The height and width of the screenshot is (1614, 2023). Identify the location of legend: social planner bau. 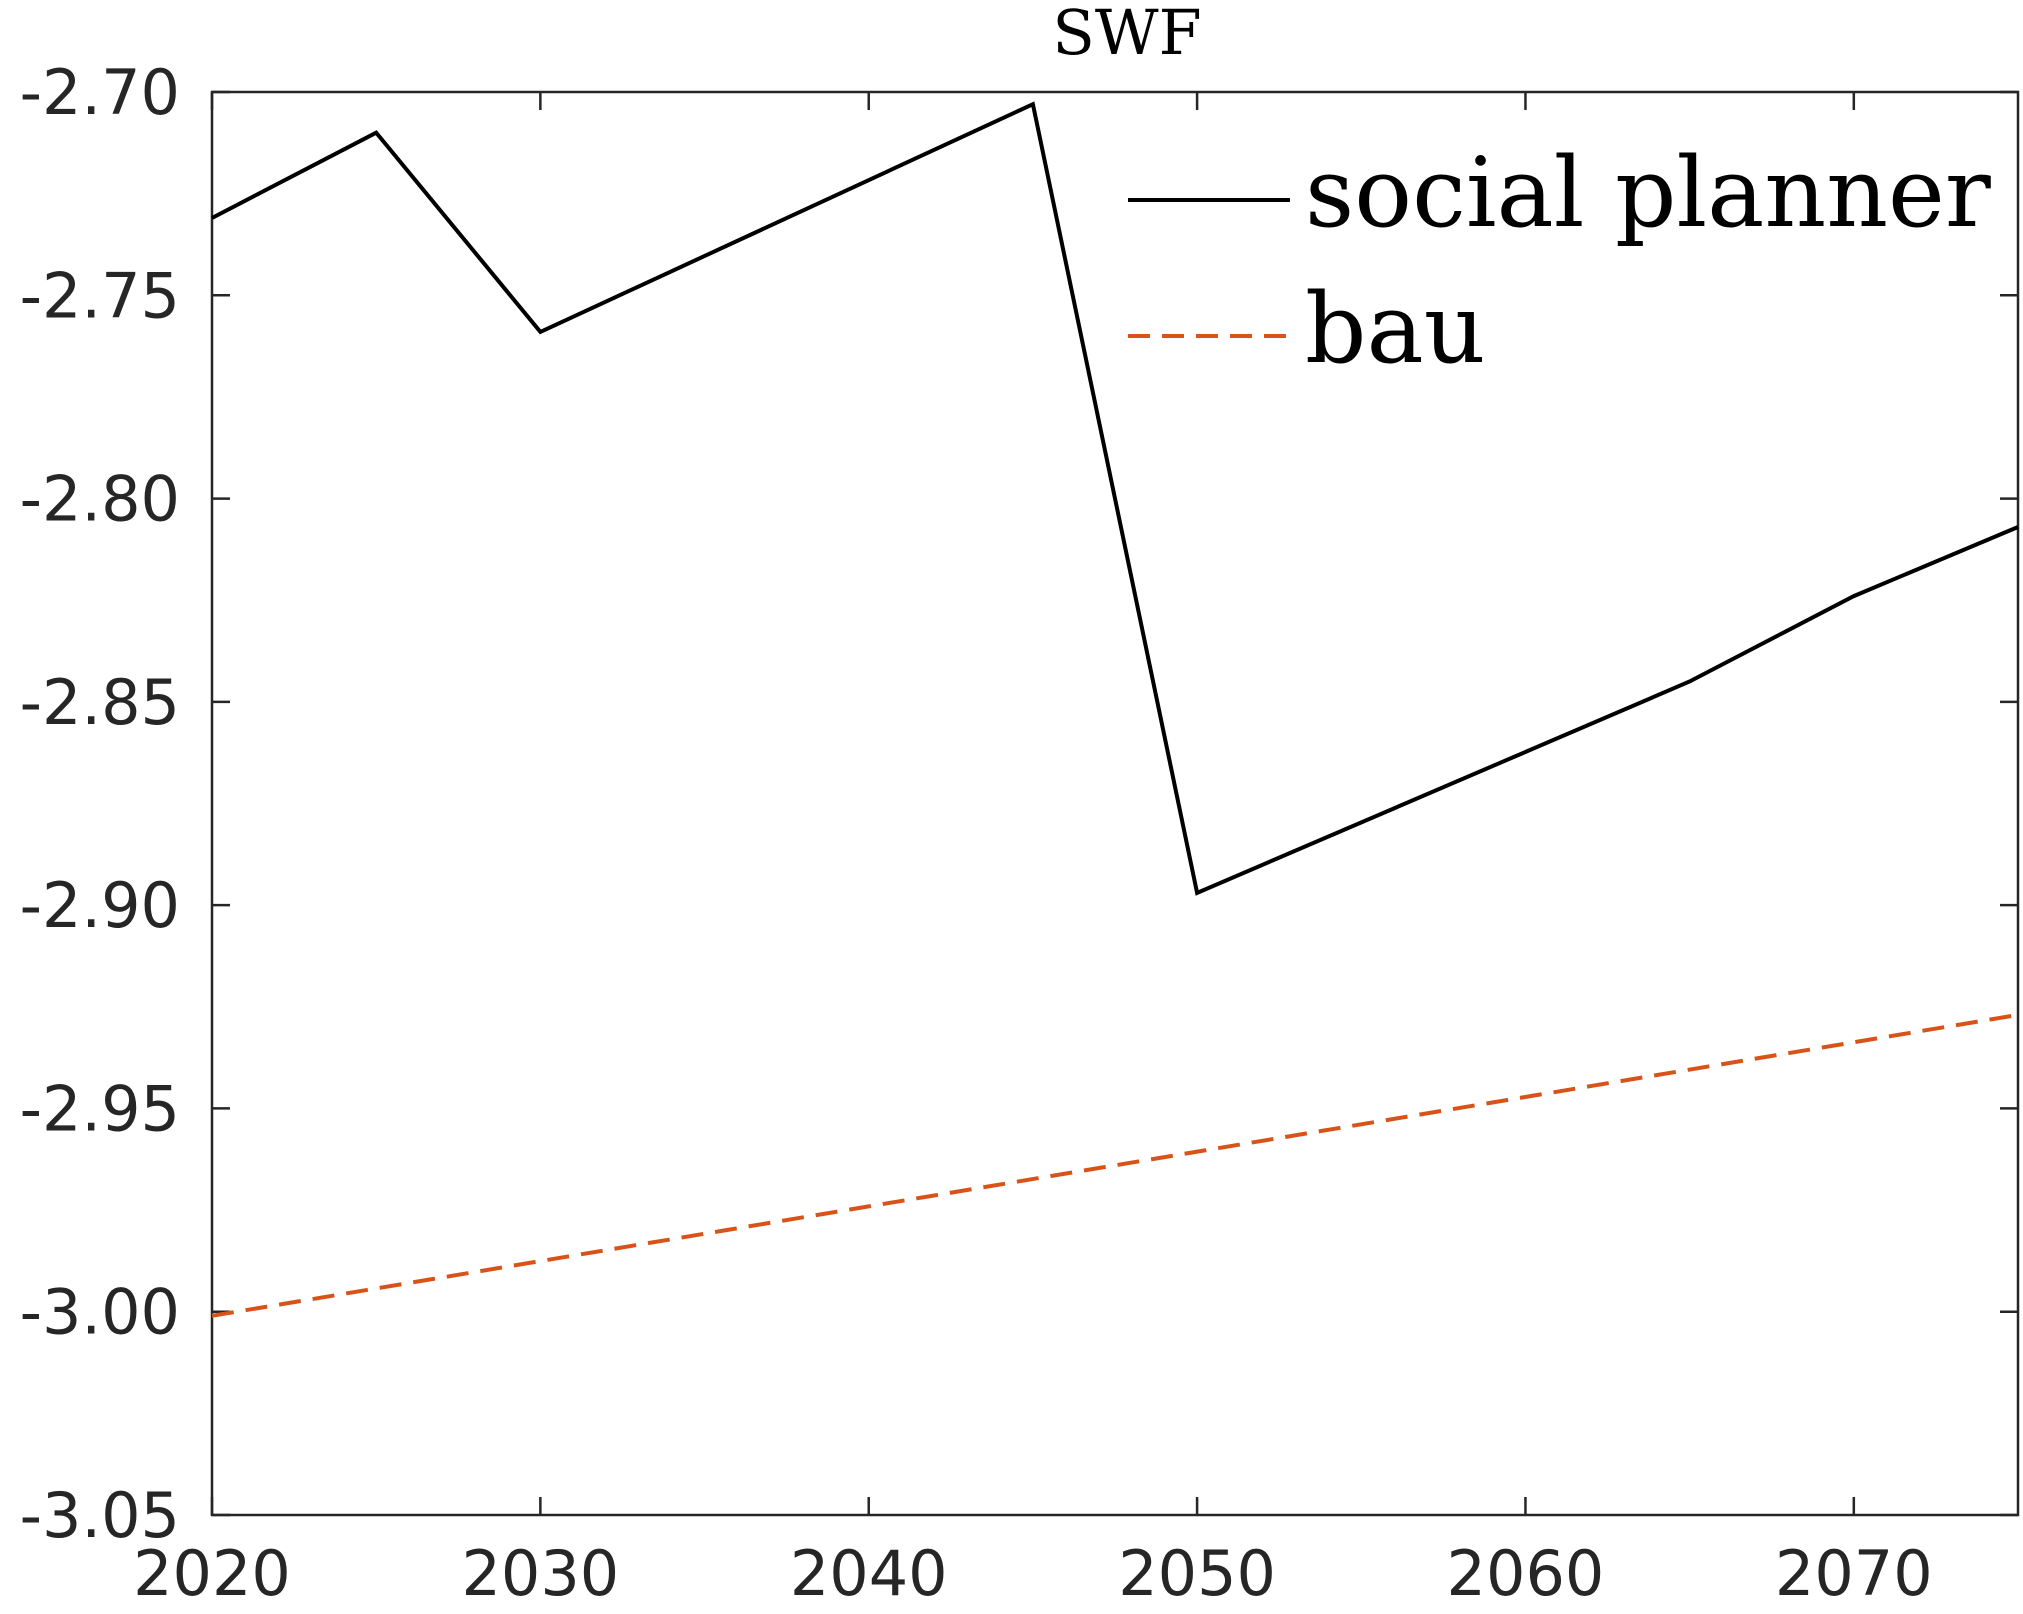
(1559, 261).